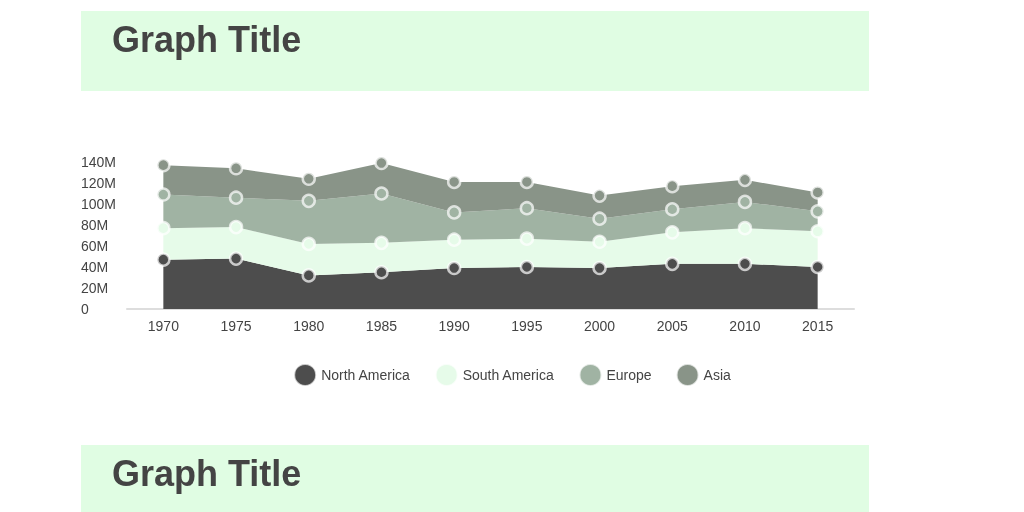 This screenshot has height=512, width=1024. Describe the element at coordinates (454, 326) in the screenshot. I see `x-tick-label: 1990` at that location.